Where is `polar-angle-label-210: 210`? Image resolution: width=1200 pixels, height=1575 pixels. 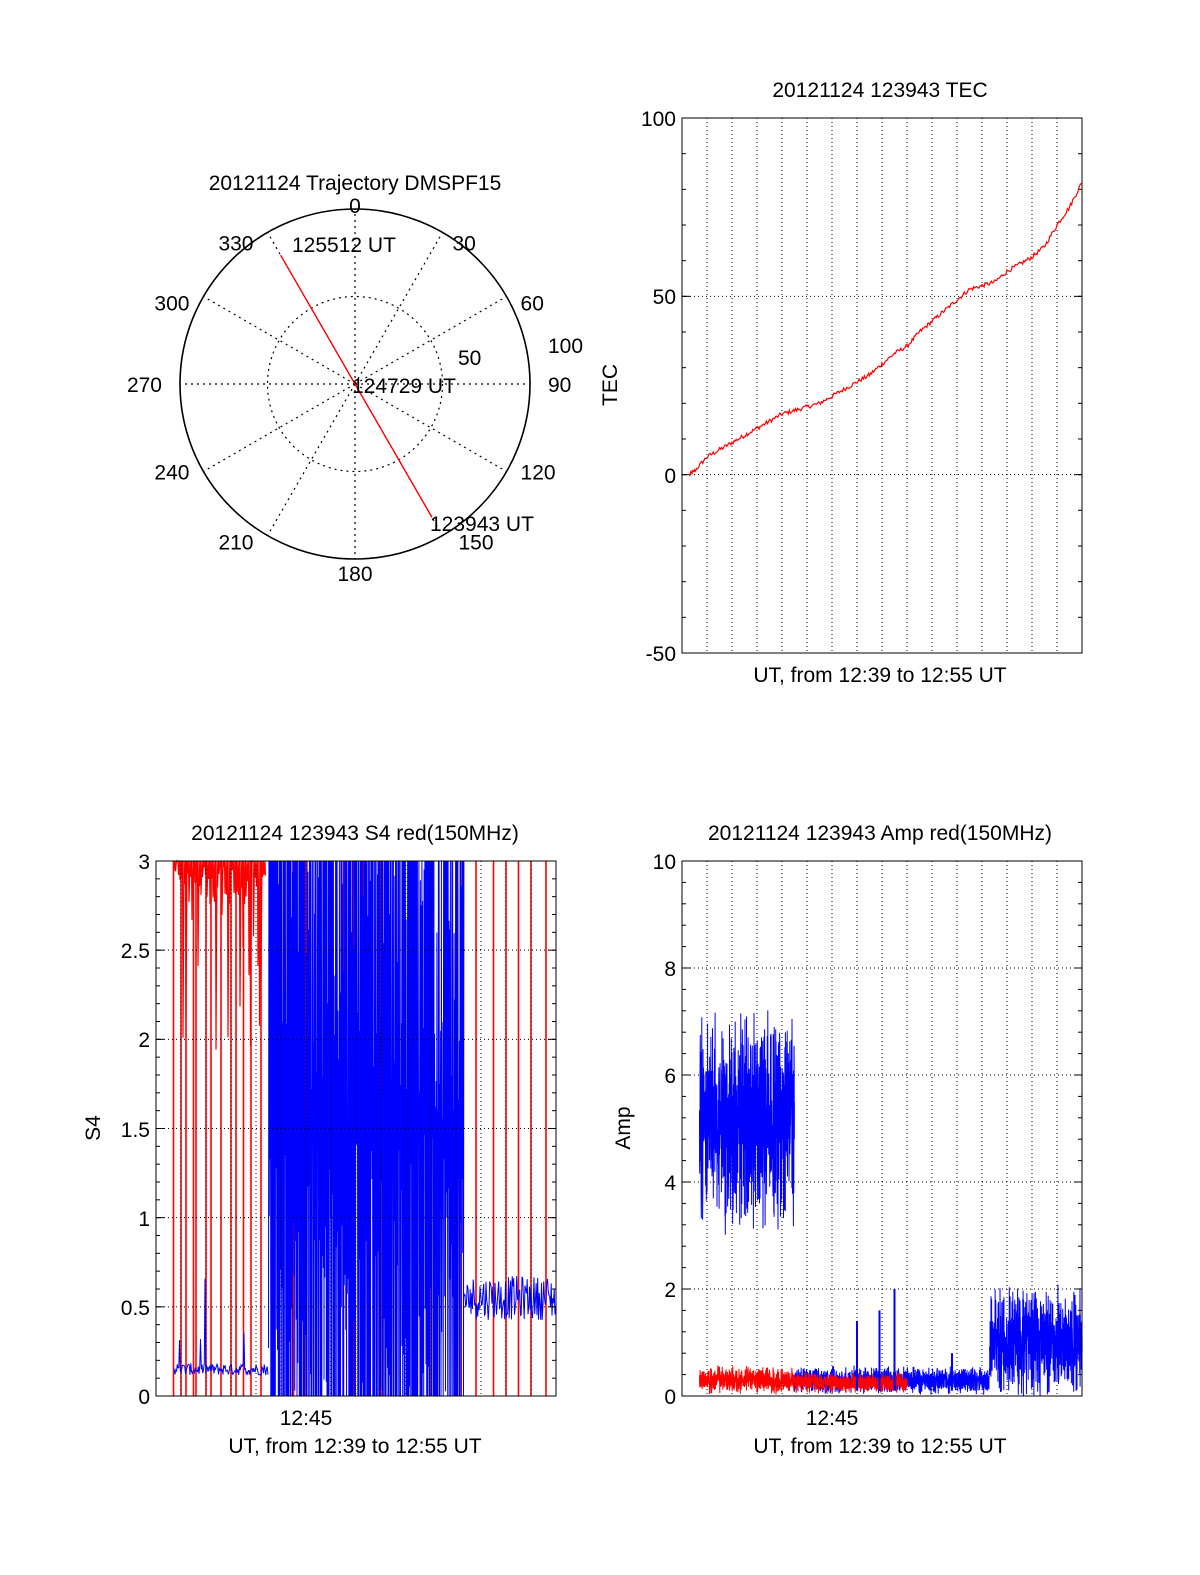 polar-angle-label-210: 210 is located at coordinates (235, 543).